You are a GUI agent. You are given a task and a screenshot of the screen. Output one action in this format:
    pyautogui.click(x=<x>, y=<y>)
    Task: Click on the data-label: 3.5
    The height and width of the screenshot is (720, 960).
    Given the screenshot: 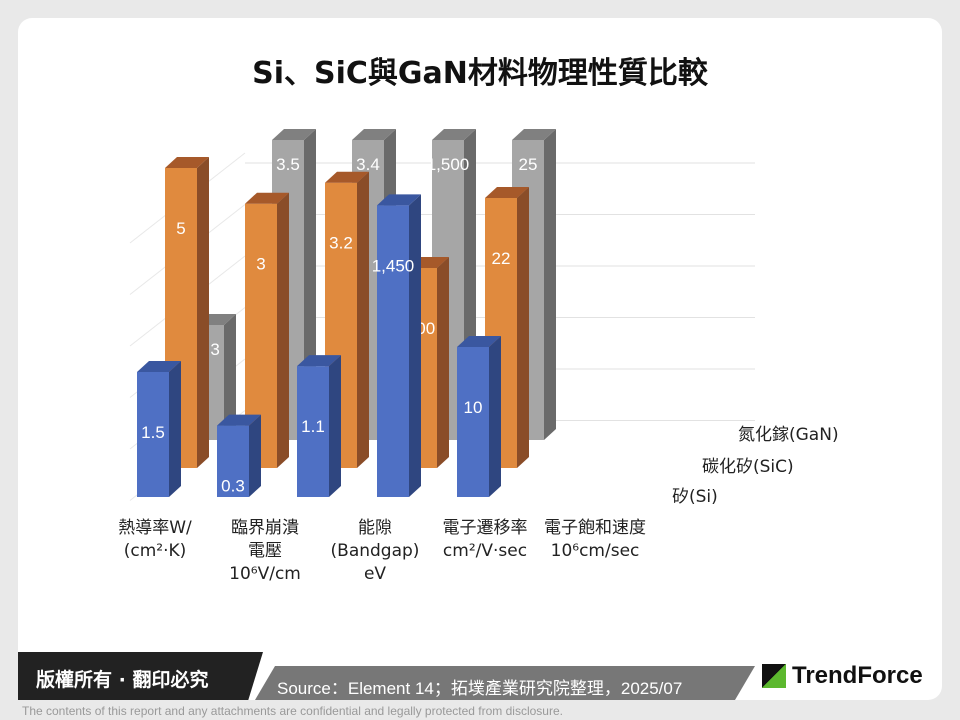 What is the action you would take?
    pyautogui.click(x=288, y=164)
    